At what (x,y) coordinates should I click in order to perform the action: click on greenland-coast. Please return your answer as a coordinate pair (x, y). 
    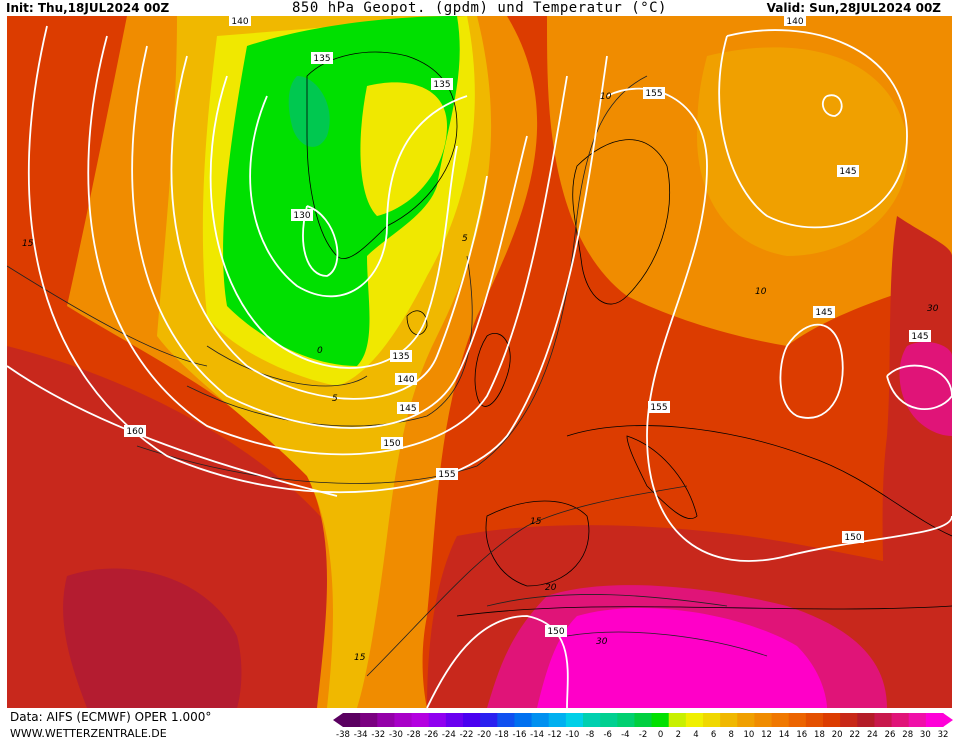
    Looking at the image, I should click on (382, 155).